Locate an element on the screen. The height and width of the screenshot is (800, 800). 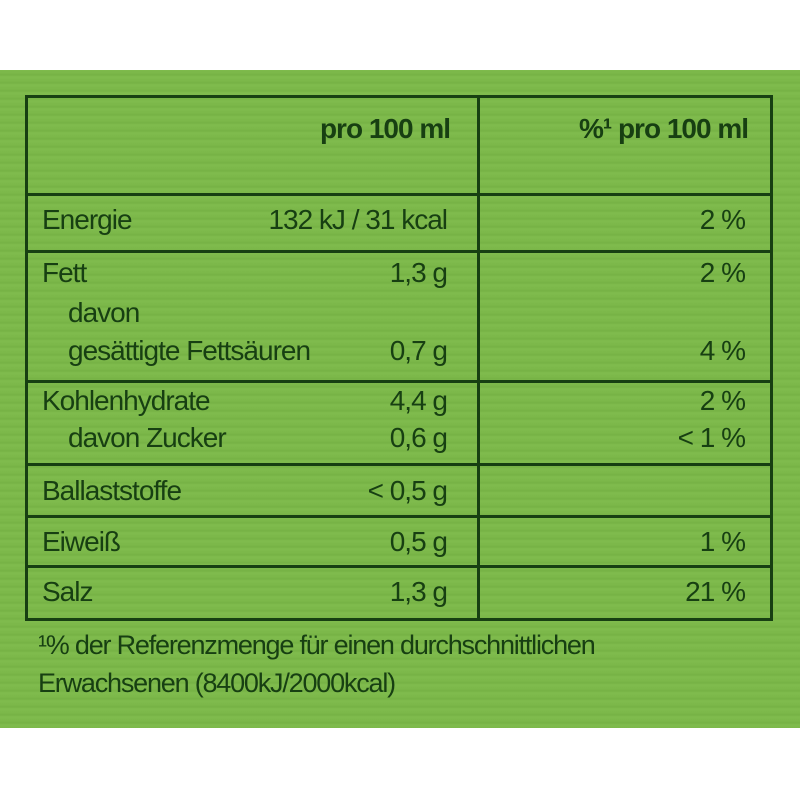
row-value: 132 kJ / 31 kcal is located at coordinates (358, 219).